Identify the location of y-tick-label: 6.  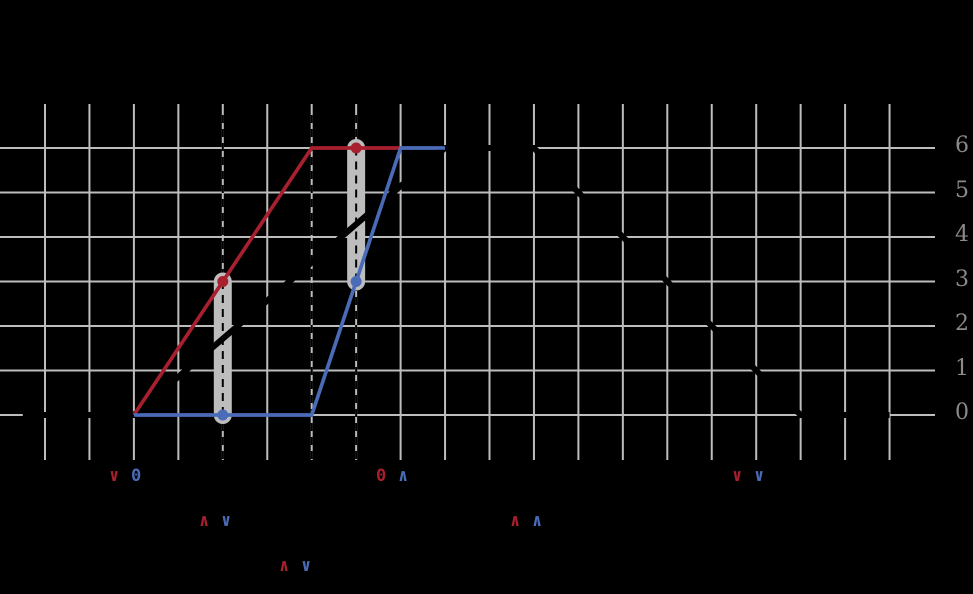
(962, 145).